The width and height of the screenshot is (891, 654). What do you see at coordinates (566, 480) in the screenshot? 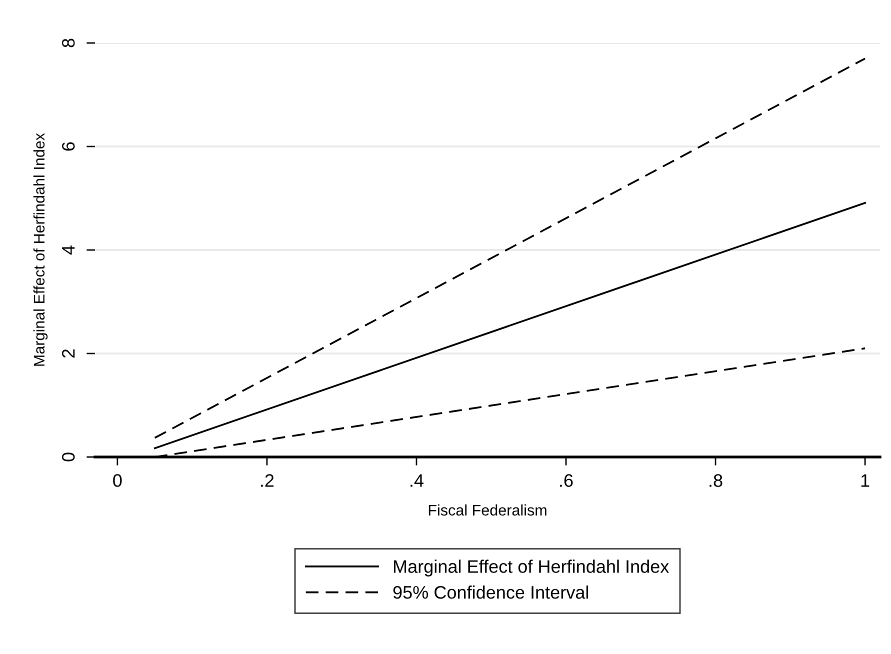
I see `x-tick-label: .6` at bounding box center [566, 480].